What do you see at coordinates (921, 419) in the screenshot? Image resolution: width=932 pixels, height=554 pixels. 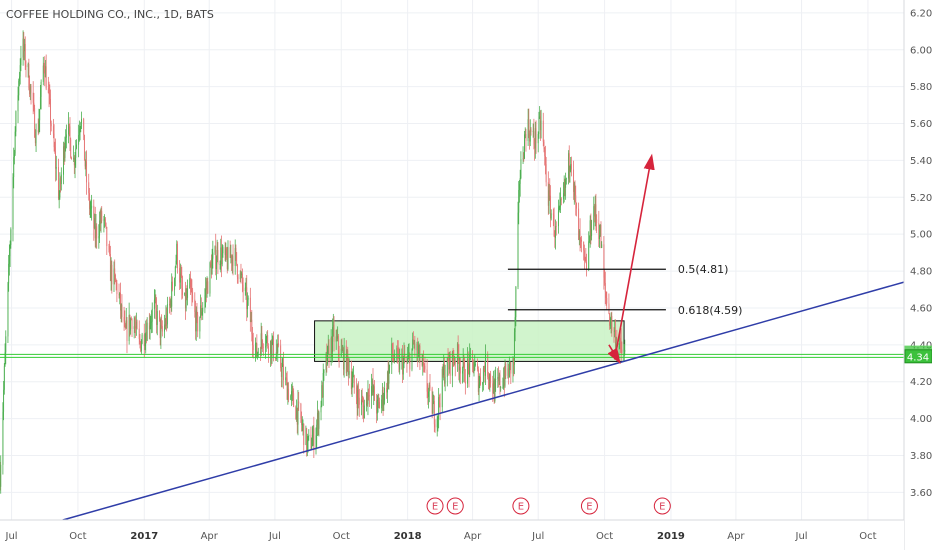 I see `y-tick-label: 4.00` at bounding box center [921, 419].